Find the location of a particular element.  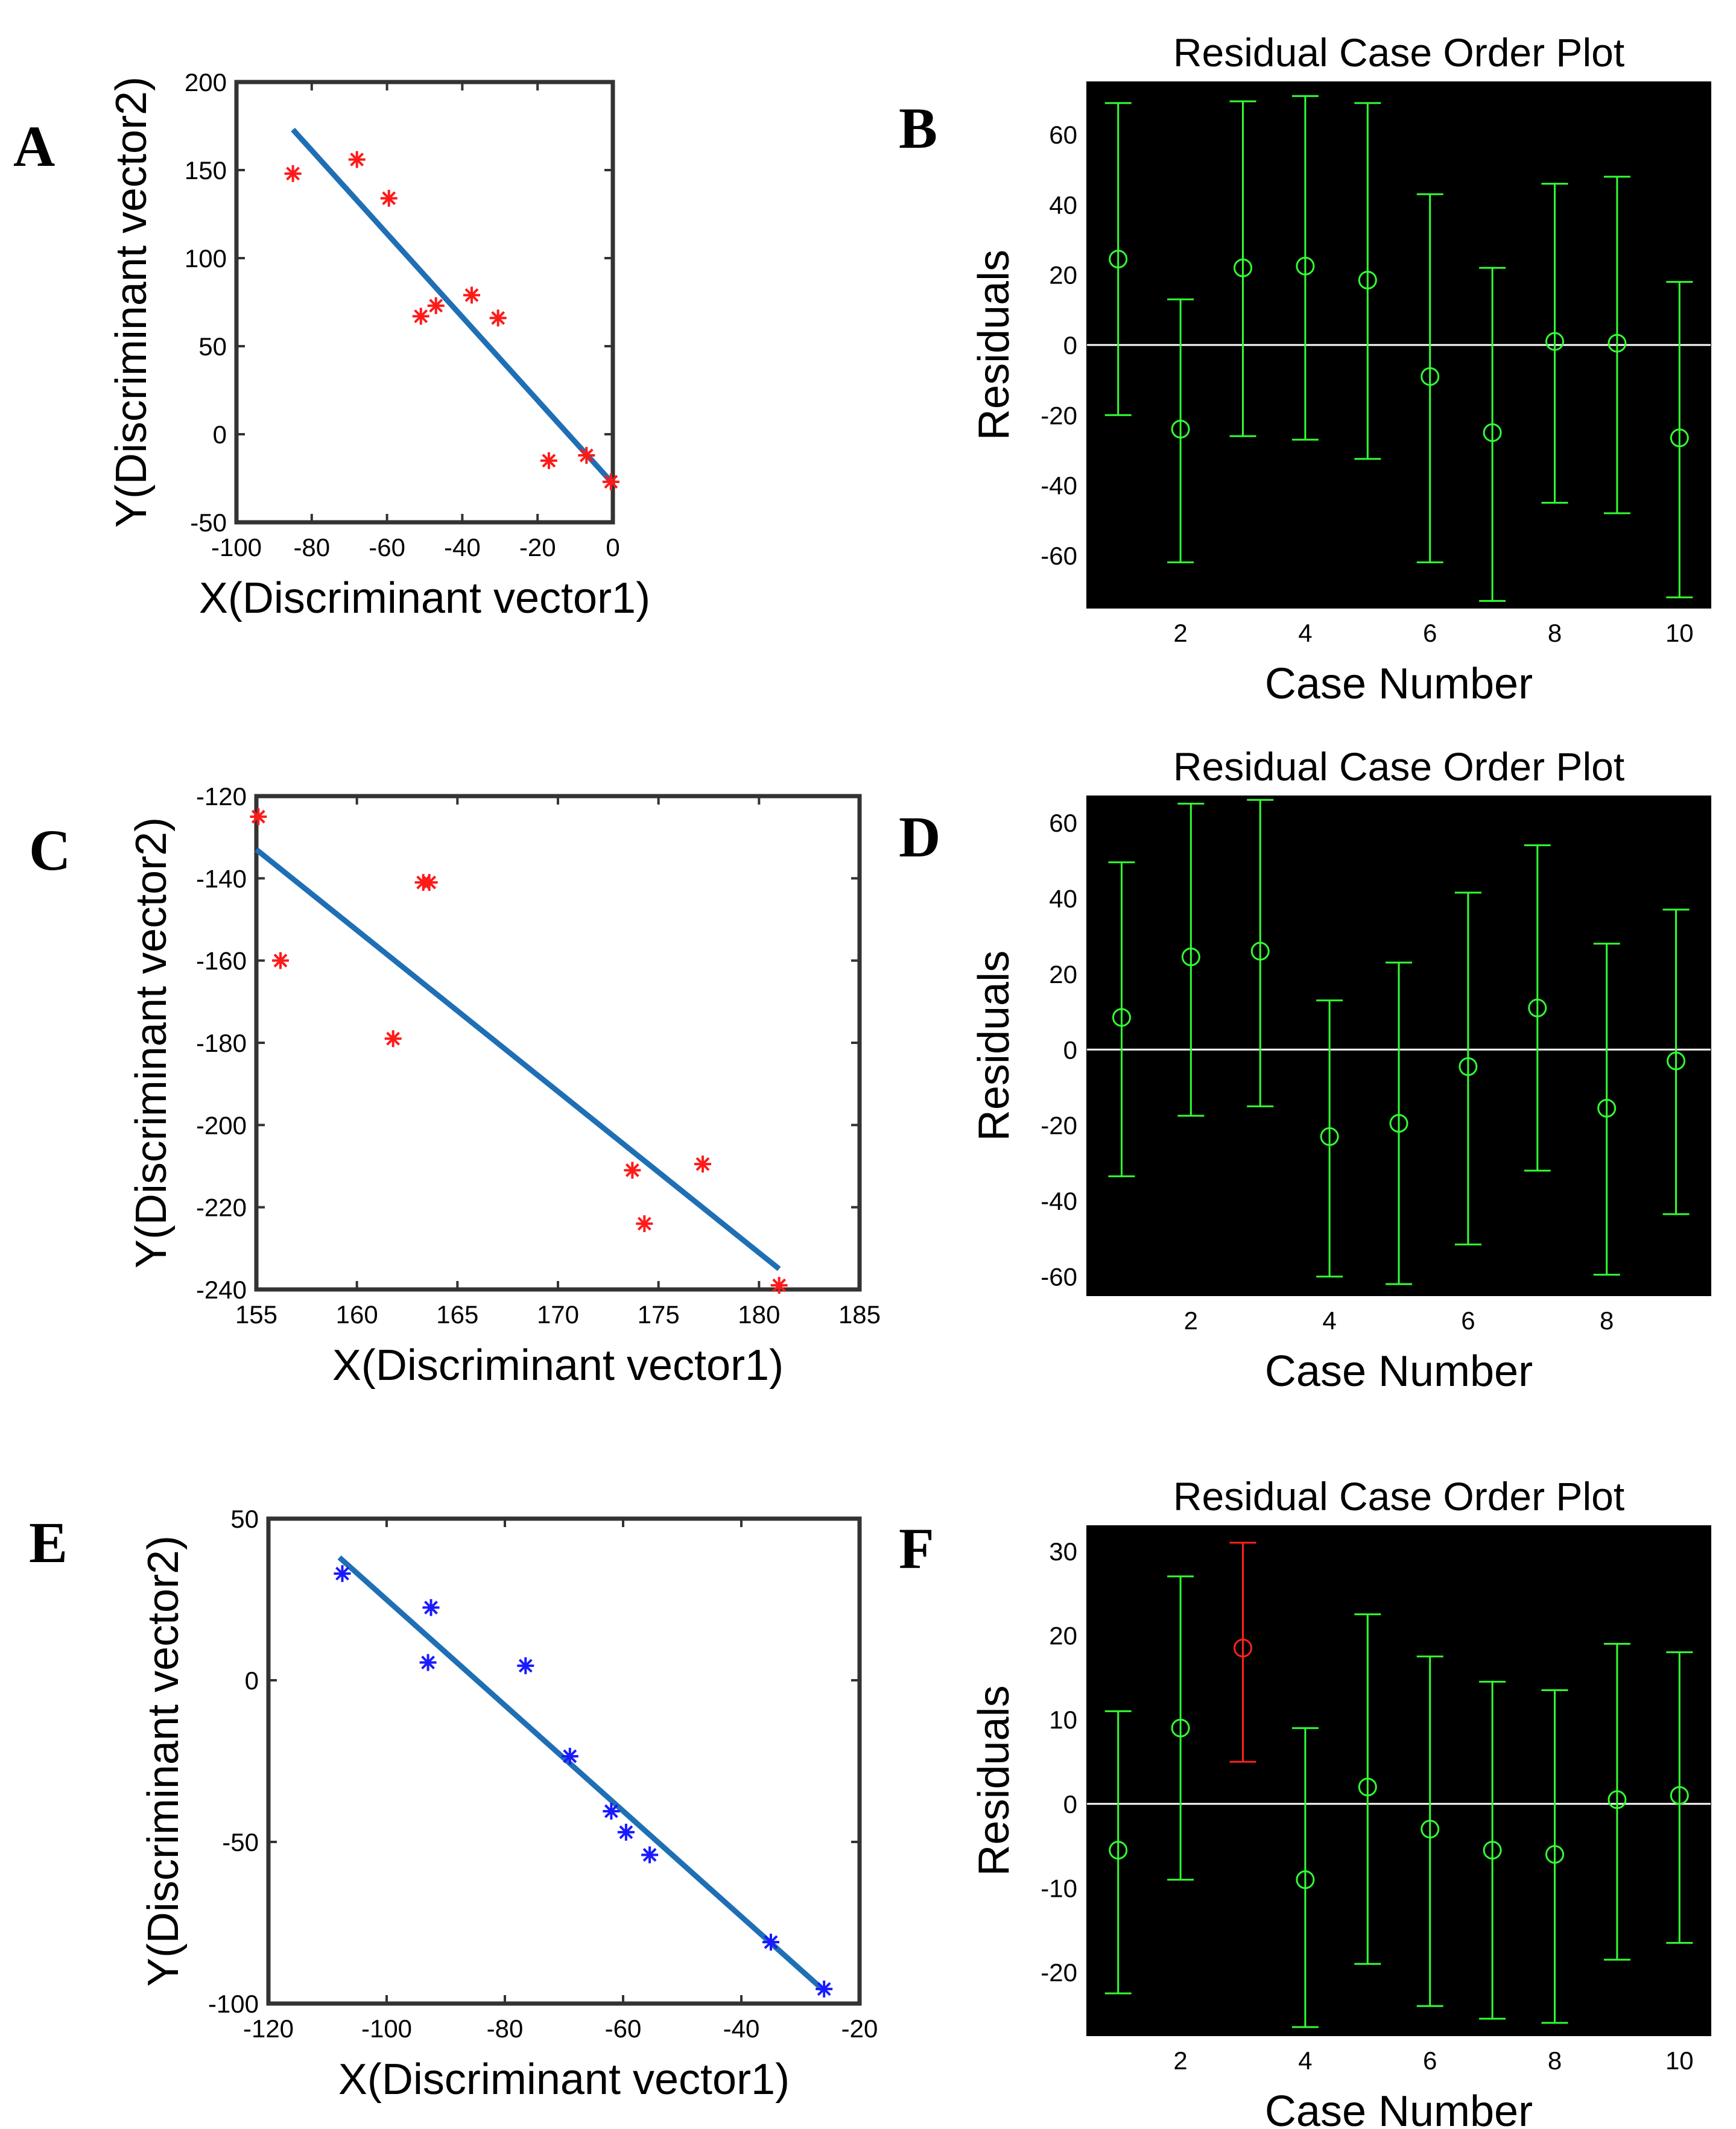

panel-f-ytick-label-4: 20 is located at coordinates (1063, 1636).